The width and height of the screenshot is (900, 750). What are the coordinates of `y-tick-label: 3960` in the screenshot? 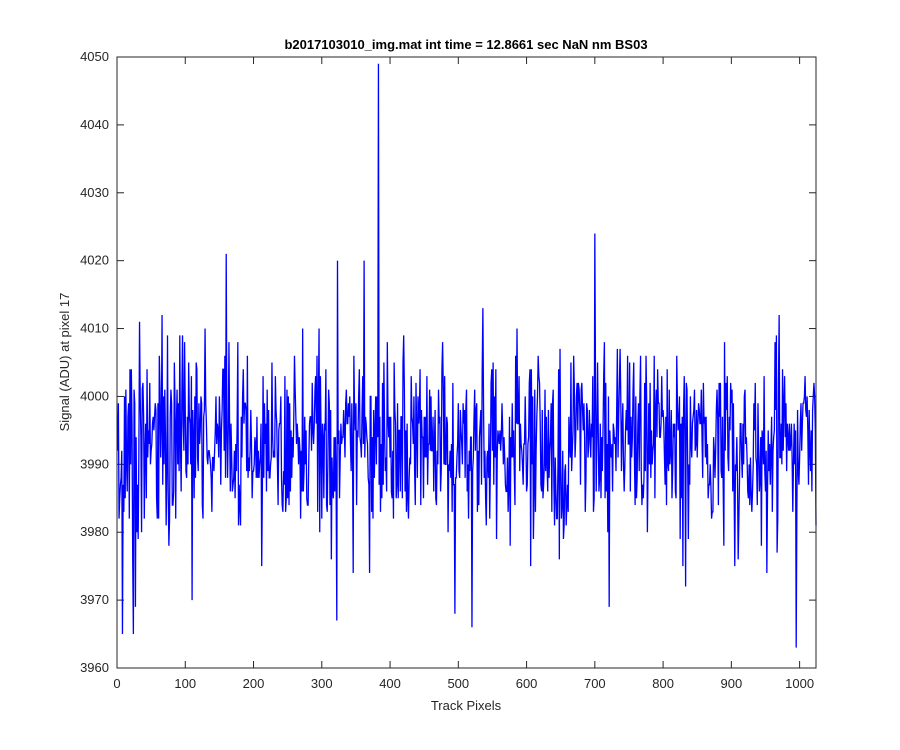 It's located at (94, 667).